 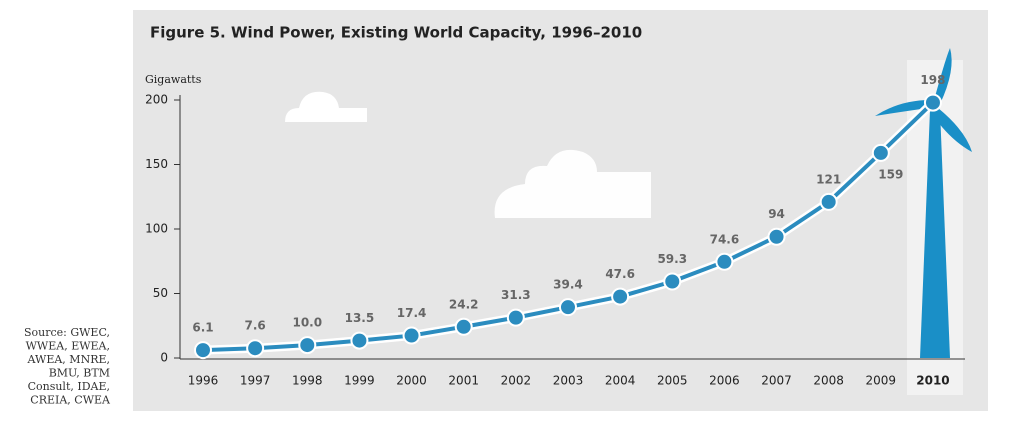 I want to click on x-tick-label: 1999, so click(x=359, y=381).